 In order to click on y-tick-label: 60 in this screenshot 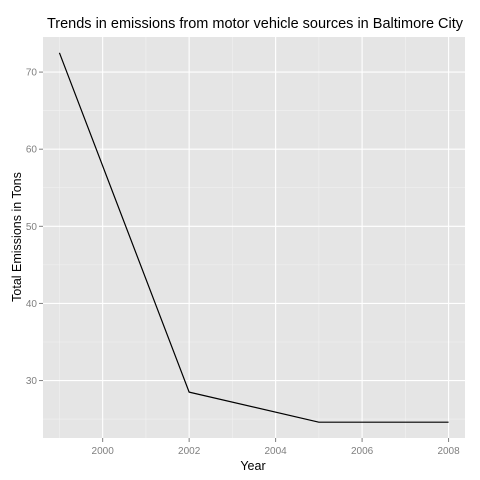, I will do `click(32, 150)`.